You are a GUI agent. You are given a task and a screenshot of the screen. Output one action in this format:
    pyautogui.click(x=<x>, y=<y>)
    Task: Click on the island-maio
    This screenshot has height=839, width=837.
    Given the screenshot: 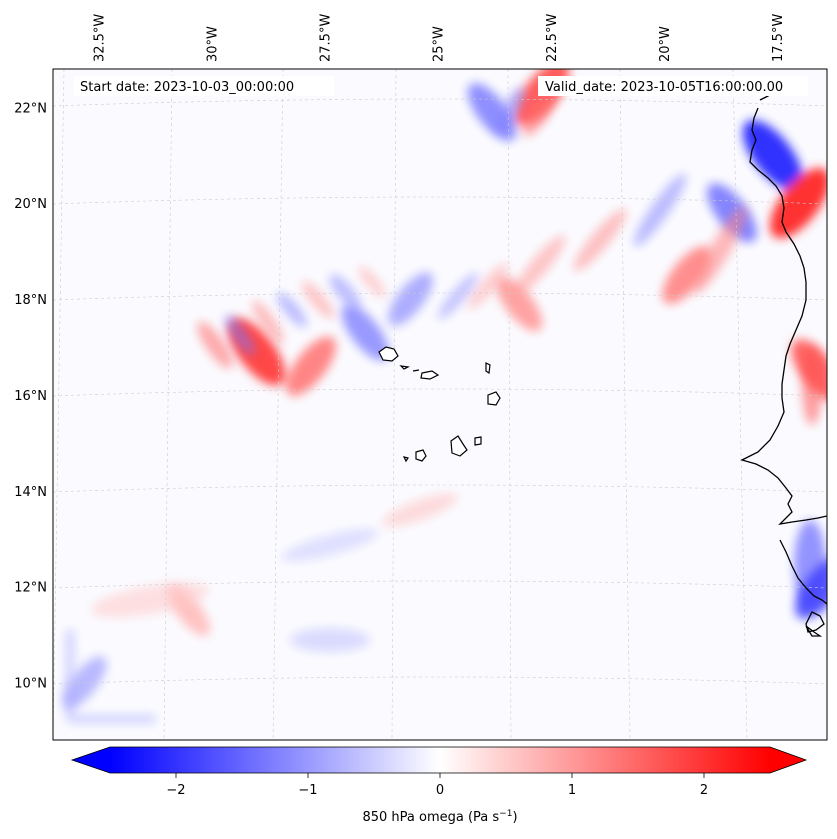 What is the action you would take?
    pyautogui.click(x=478, y=441)
    